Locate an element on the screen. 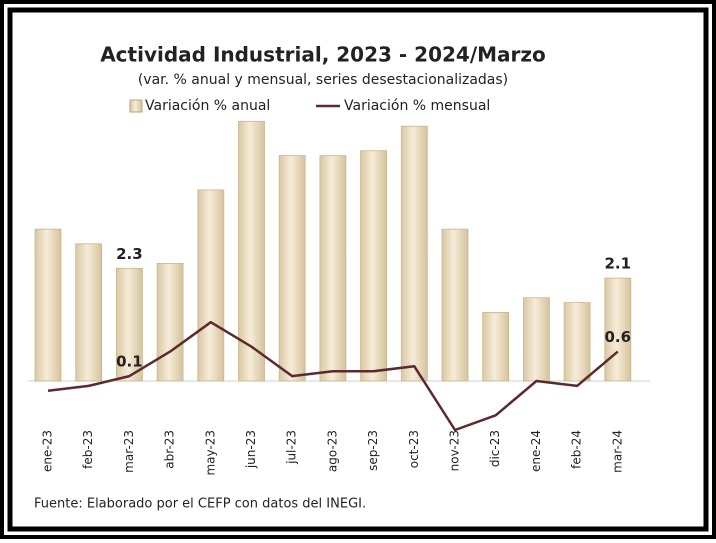 The width and height of the screenshot is (716, 543). x-tick-label: sep-23 is located at coordinates (373, 450).